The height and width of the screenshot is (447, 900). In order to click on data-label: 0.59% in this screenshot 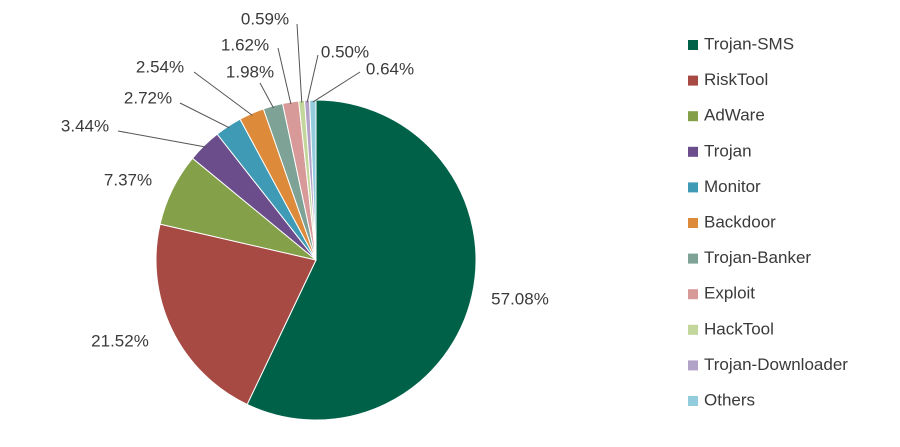, I will do `click(265, 18)`.